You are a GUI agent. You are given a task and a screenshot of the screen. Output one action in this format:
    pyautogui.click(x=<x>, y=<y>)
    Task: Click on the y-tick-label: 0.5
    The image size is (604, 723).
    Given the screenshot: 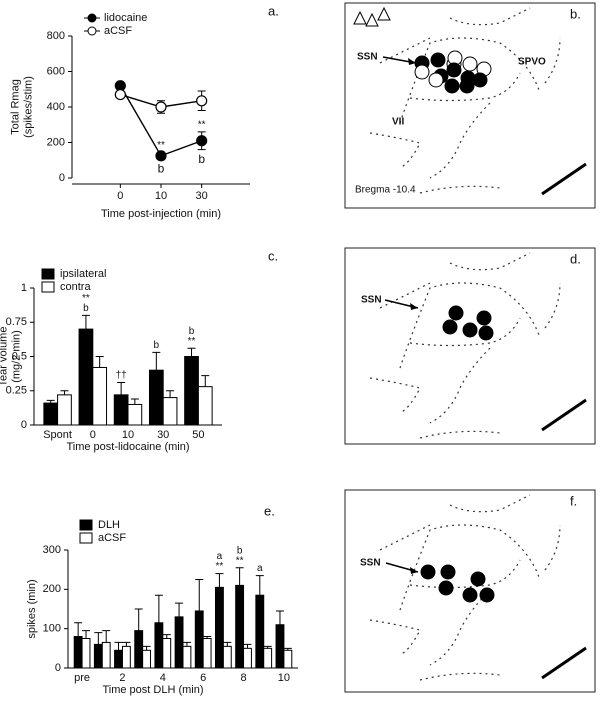 What is the action you would take?
    pyautogui.click(x=19, y=356)
    